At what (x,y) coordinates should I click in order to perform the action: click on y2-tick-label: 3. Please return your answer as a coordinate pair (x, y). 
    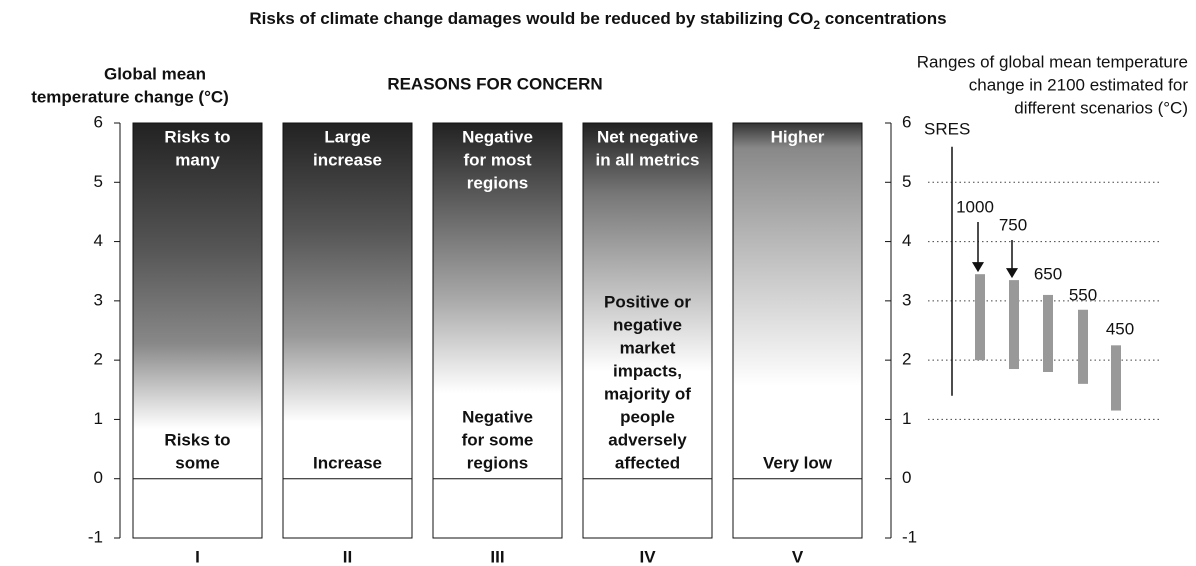
    Looking at the image, I should click on (906, 299).